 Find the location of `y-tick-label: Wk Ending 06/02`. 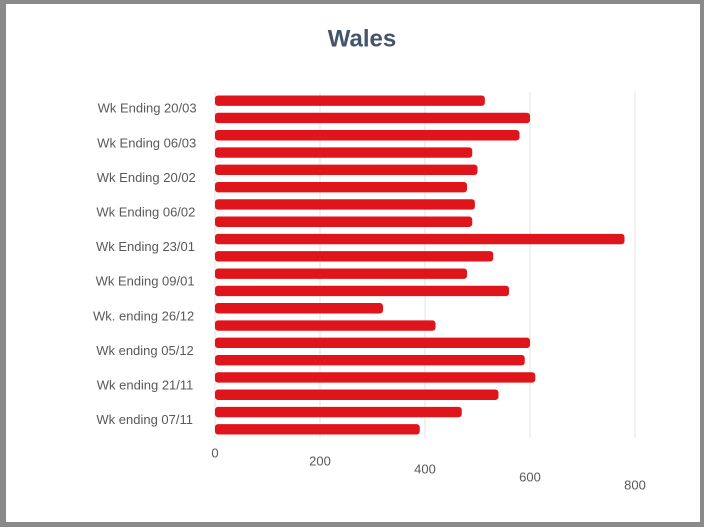

y-tick-label: Wk Ending 06/02 is located at coordinates (145, 212).